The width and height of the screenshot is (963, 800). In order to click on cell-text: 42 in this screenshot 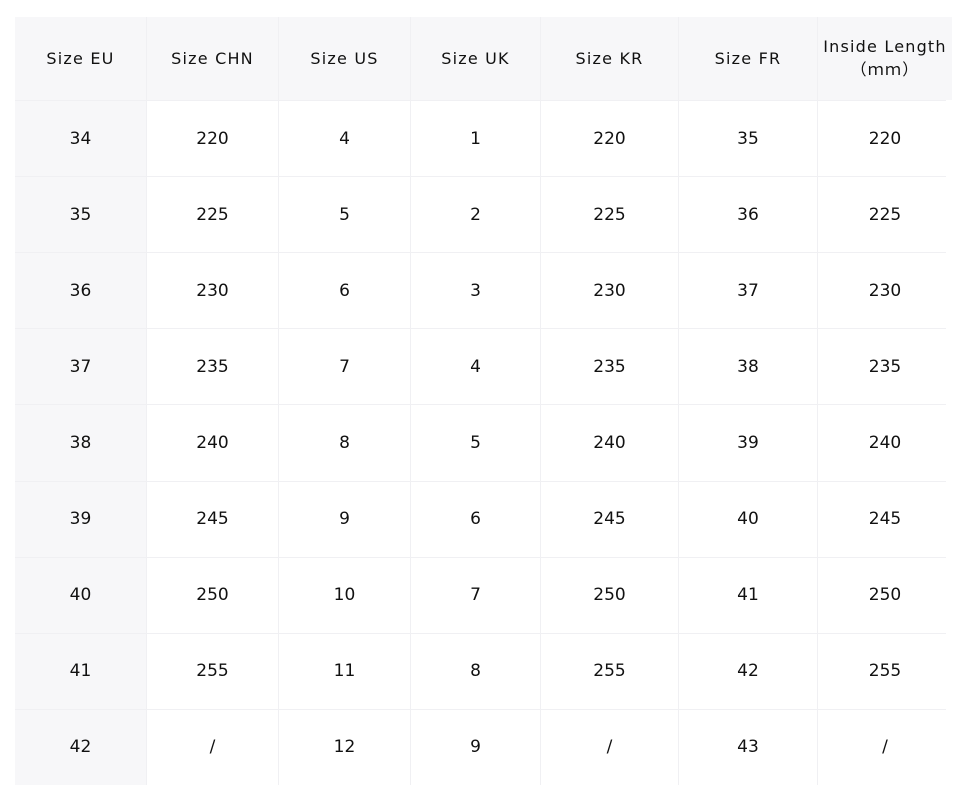, I will do `click(748, 671)`.